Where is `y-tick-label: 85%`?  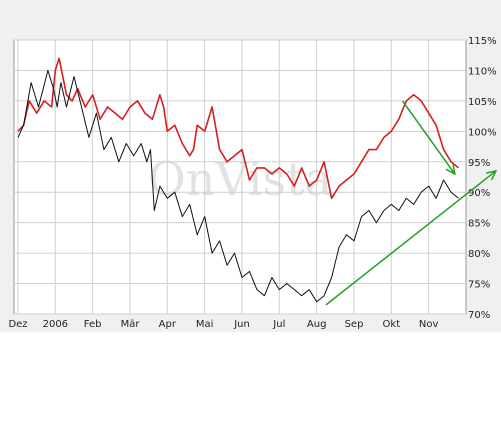 y-tick-label: 85% is located at coordinates (479, 224).